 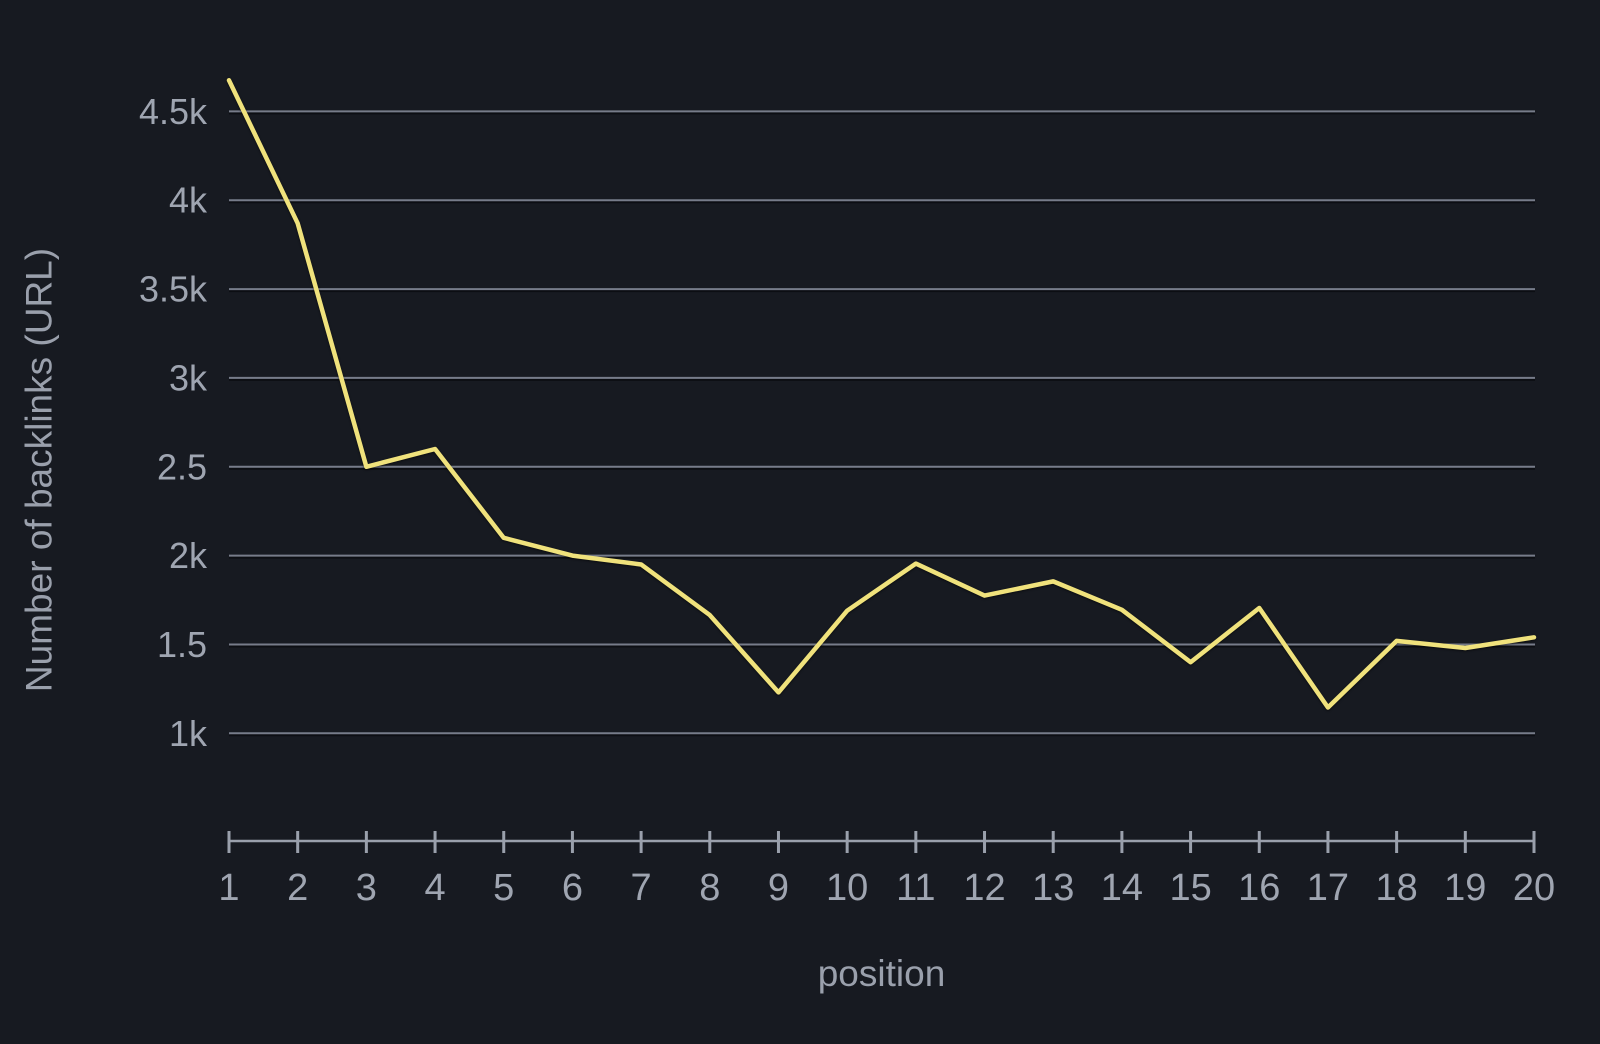 I want to click on y-tick-label: 3k, so click(x=188, y=377).